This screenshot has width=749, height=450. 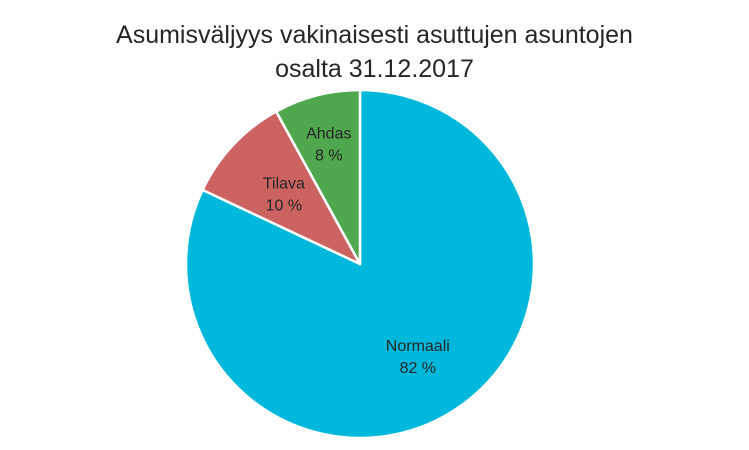 What do you see at coordinates (374, 69) in the screenshot?
I see `chart-title-line-2: osalta 31.12.2017` at bounding box center [374, 69].